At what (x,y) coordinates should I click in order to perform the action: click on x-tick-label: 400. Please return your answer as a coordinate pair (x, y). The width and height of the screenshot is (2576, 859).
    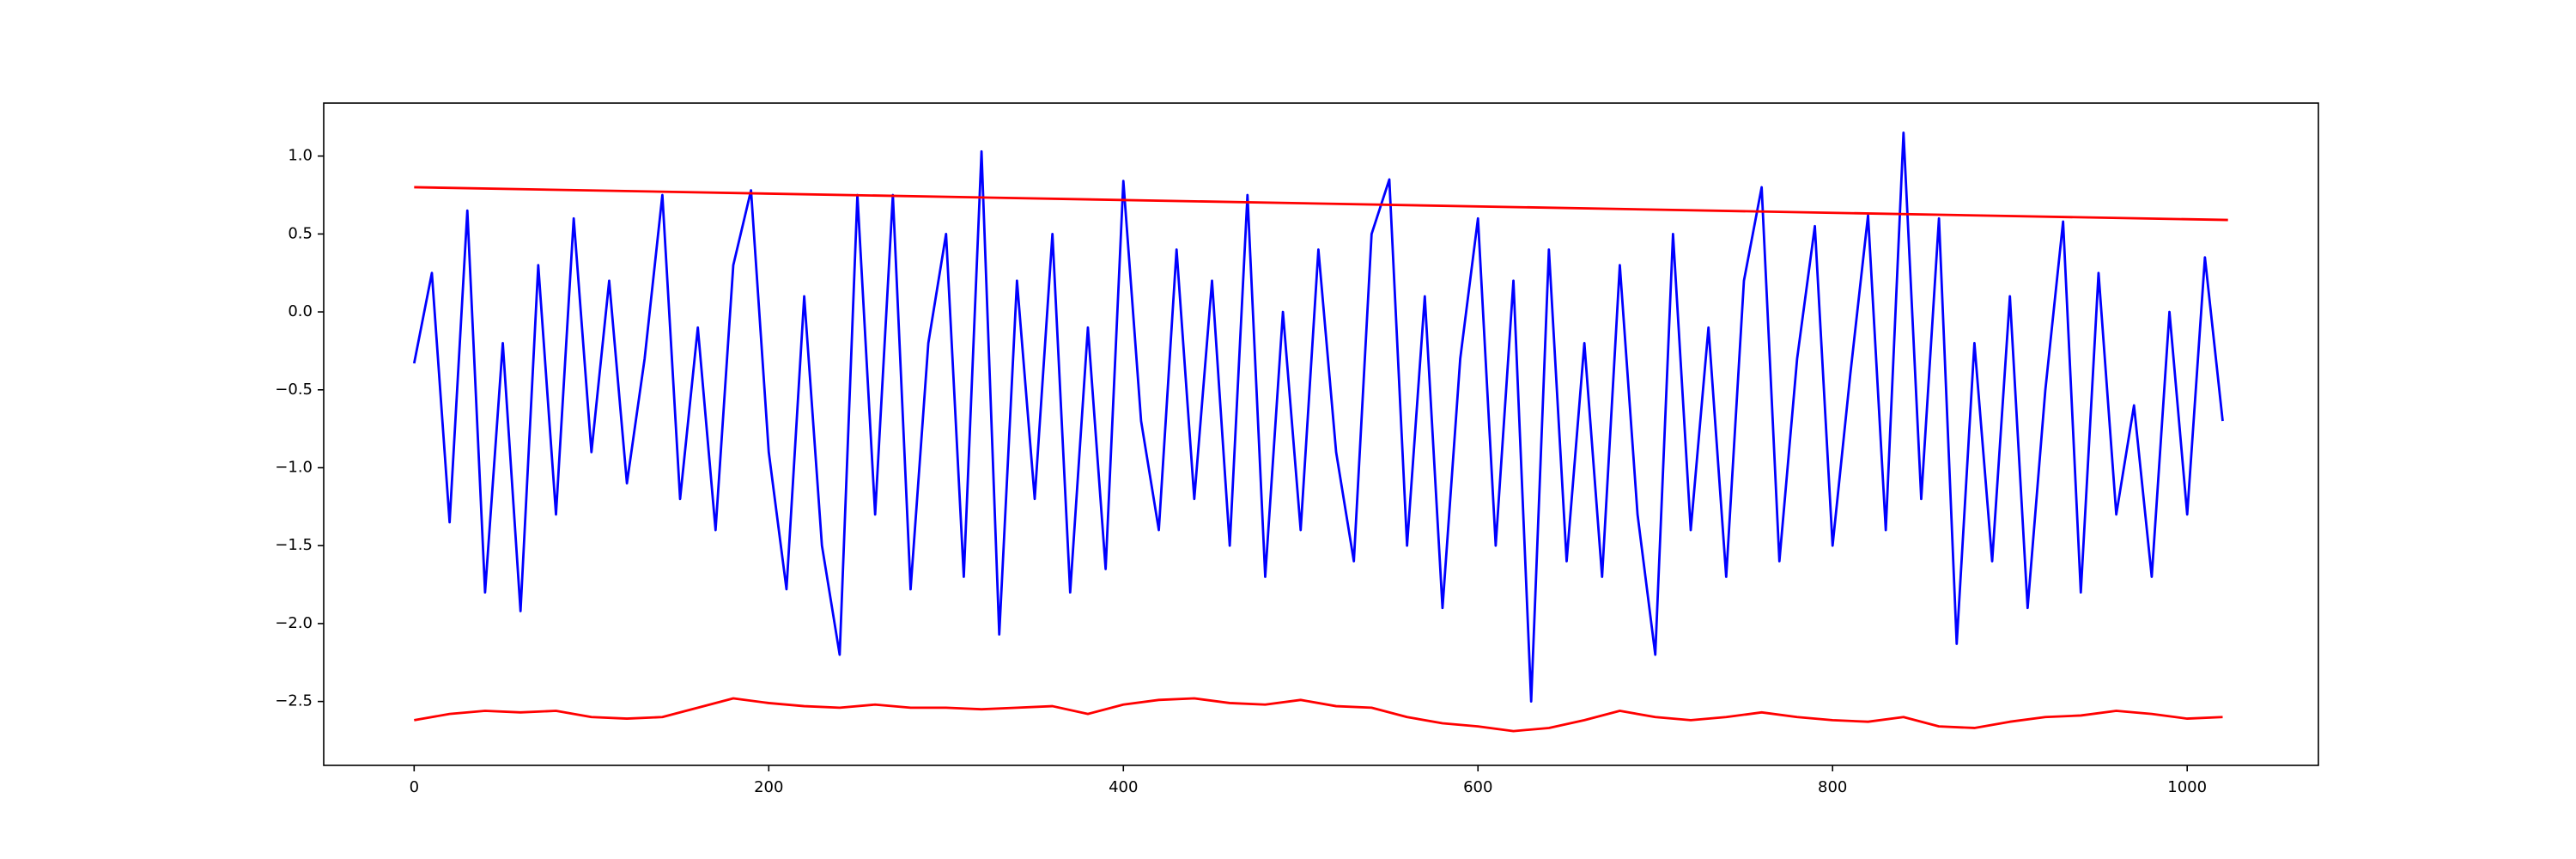
    Looking at the image, I should click on (1123, 787).